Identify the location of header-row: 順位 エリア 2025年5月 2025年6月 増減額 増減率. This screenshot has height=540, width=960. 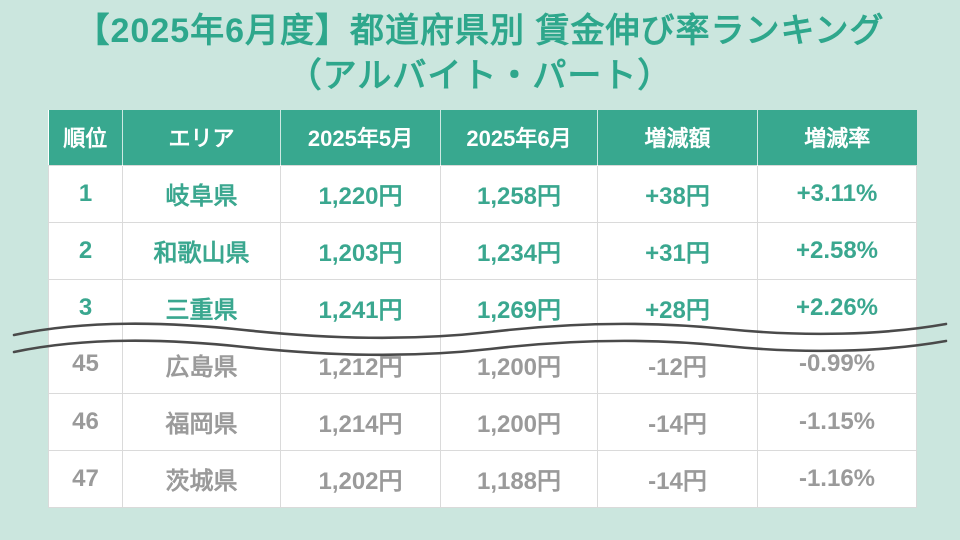
(482, 137).